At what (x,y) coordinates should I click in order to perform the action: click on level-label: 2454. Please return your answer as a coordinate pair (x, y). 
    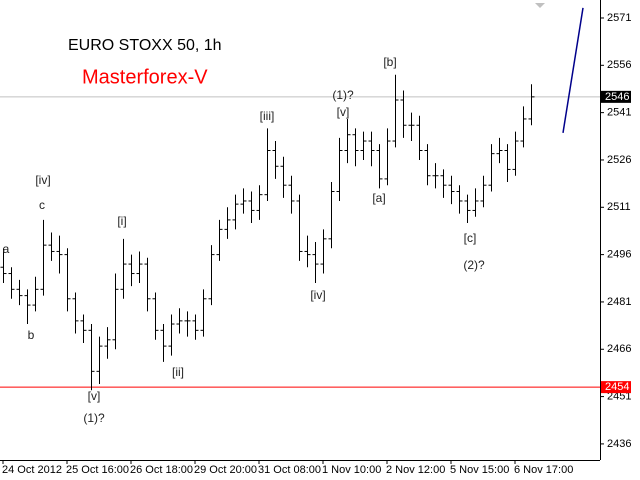
    Looking at the image, I should click on (617, 387).